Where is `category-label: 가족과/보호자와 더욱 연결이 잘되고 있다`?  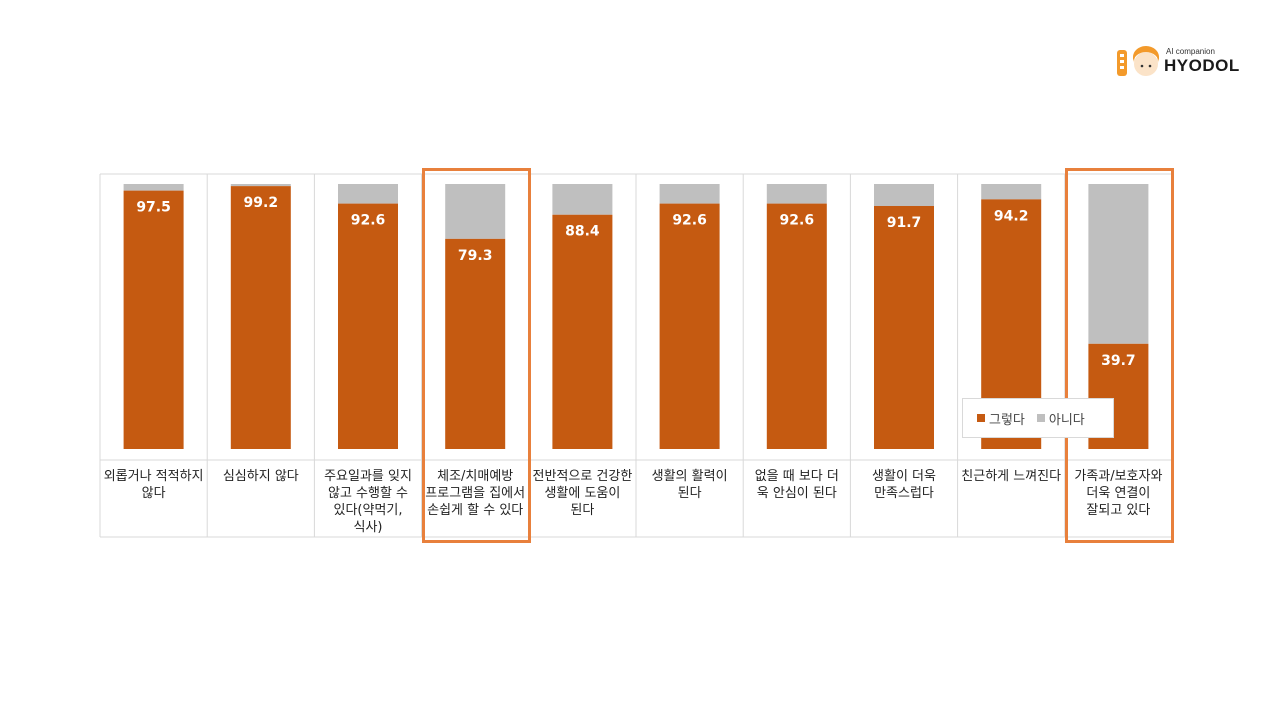 category-label: 가족과/보호자와 더욱 연결이 잘되고 있다 is located at coordinates (1118, 493).